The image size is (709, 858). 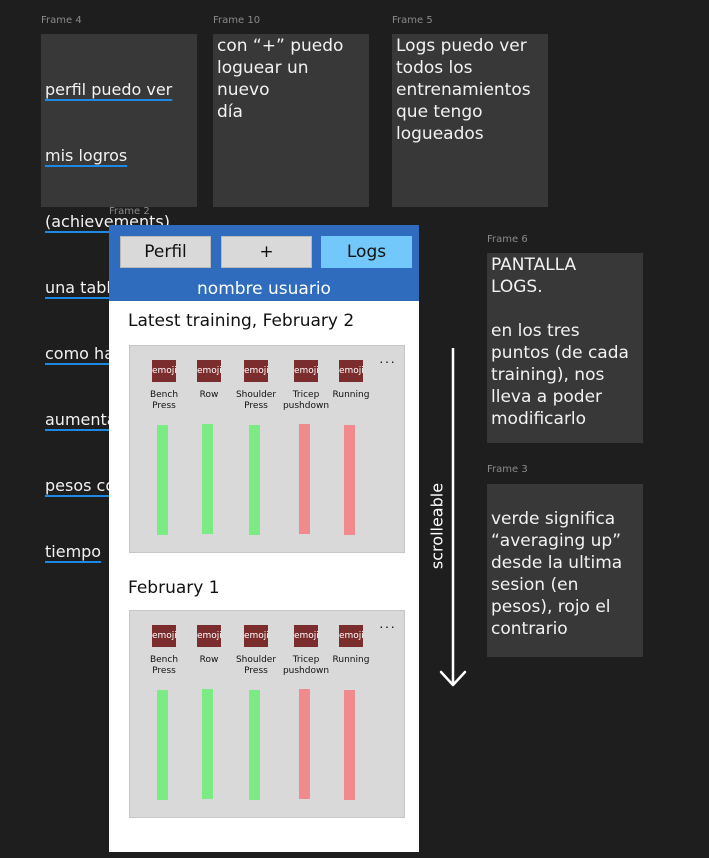 I want to click on add-log-button: +, so click(x=266, y=252).